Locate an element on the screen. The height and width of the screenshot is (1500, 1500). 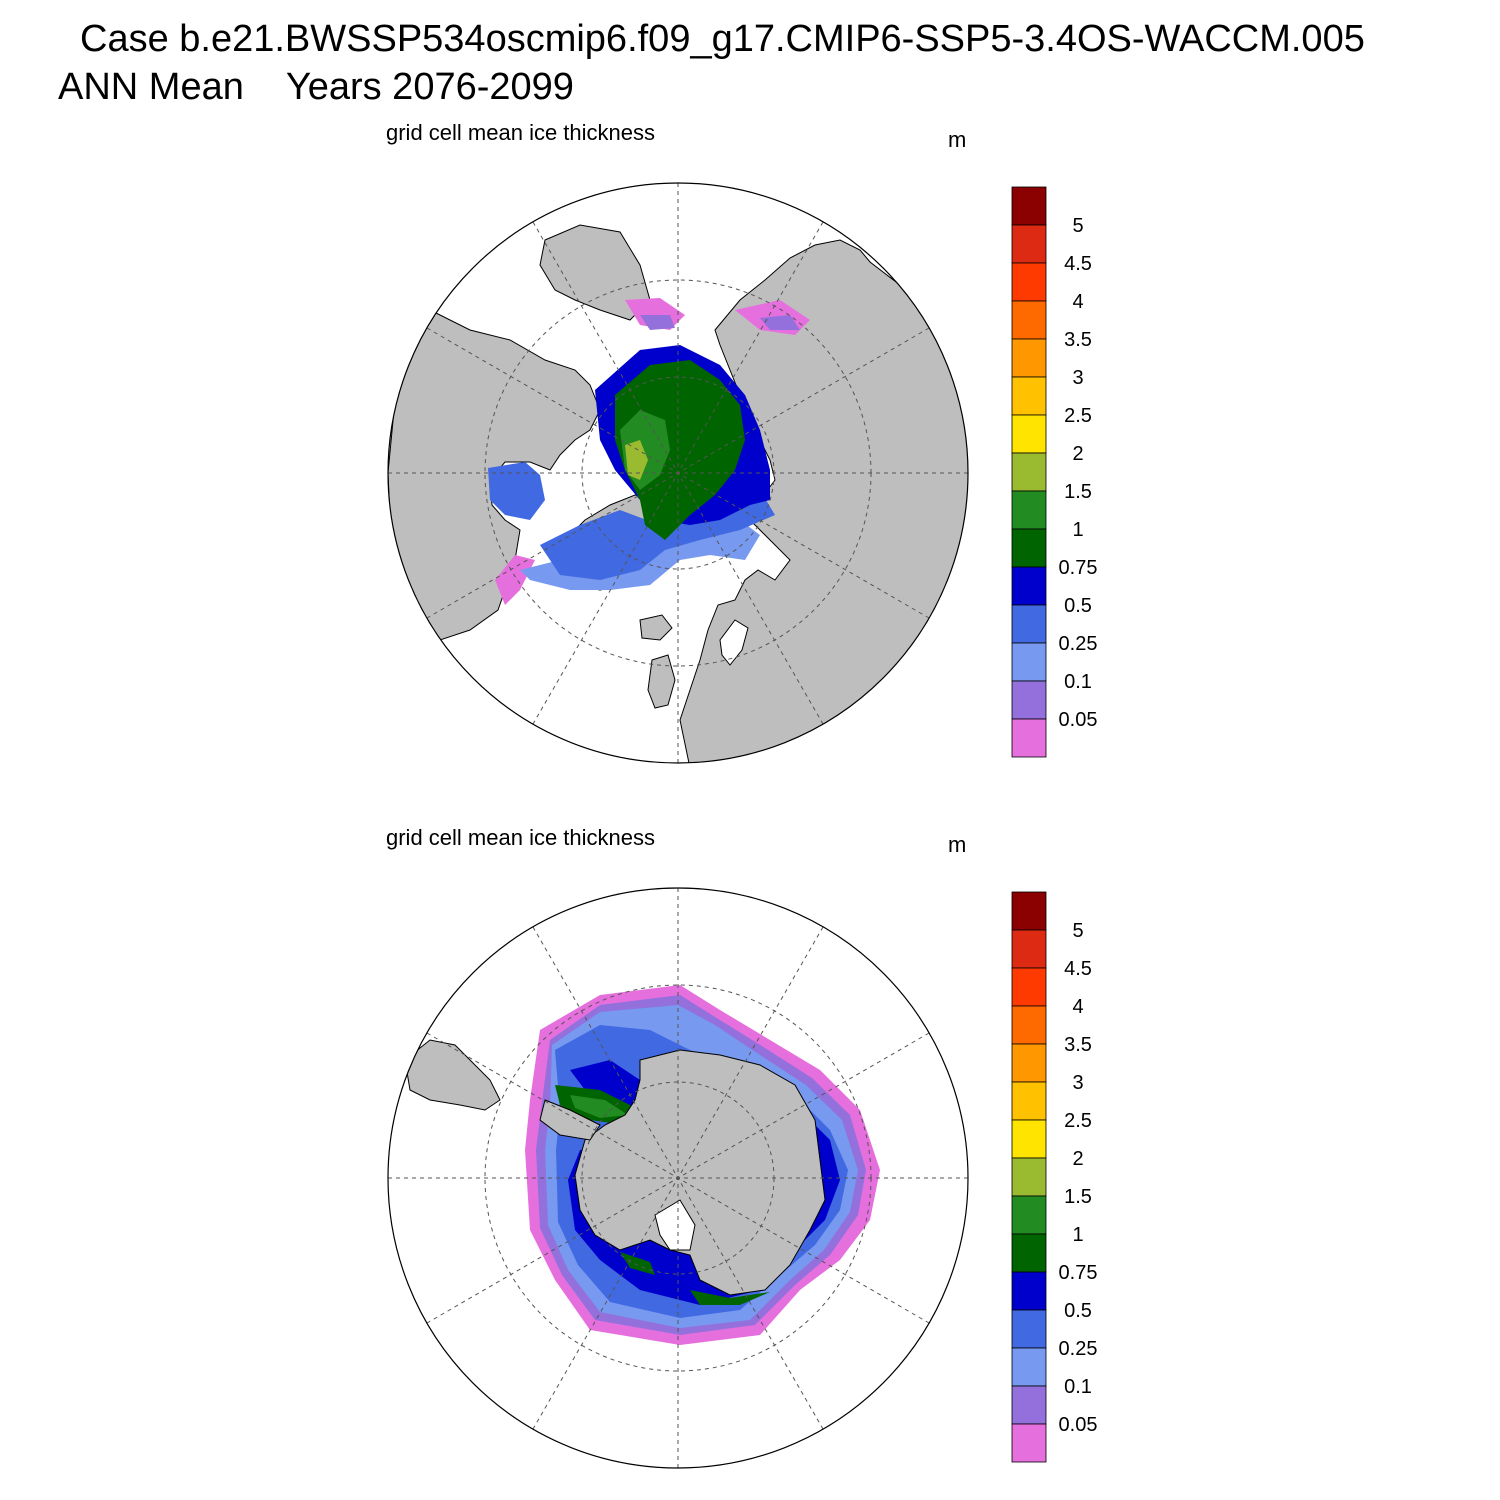
sh-colorbar-label: 0.05 is located at coordinates (1078, 1425).